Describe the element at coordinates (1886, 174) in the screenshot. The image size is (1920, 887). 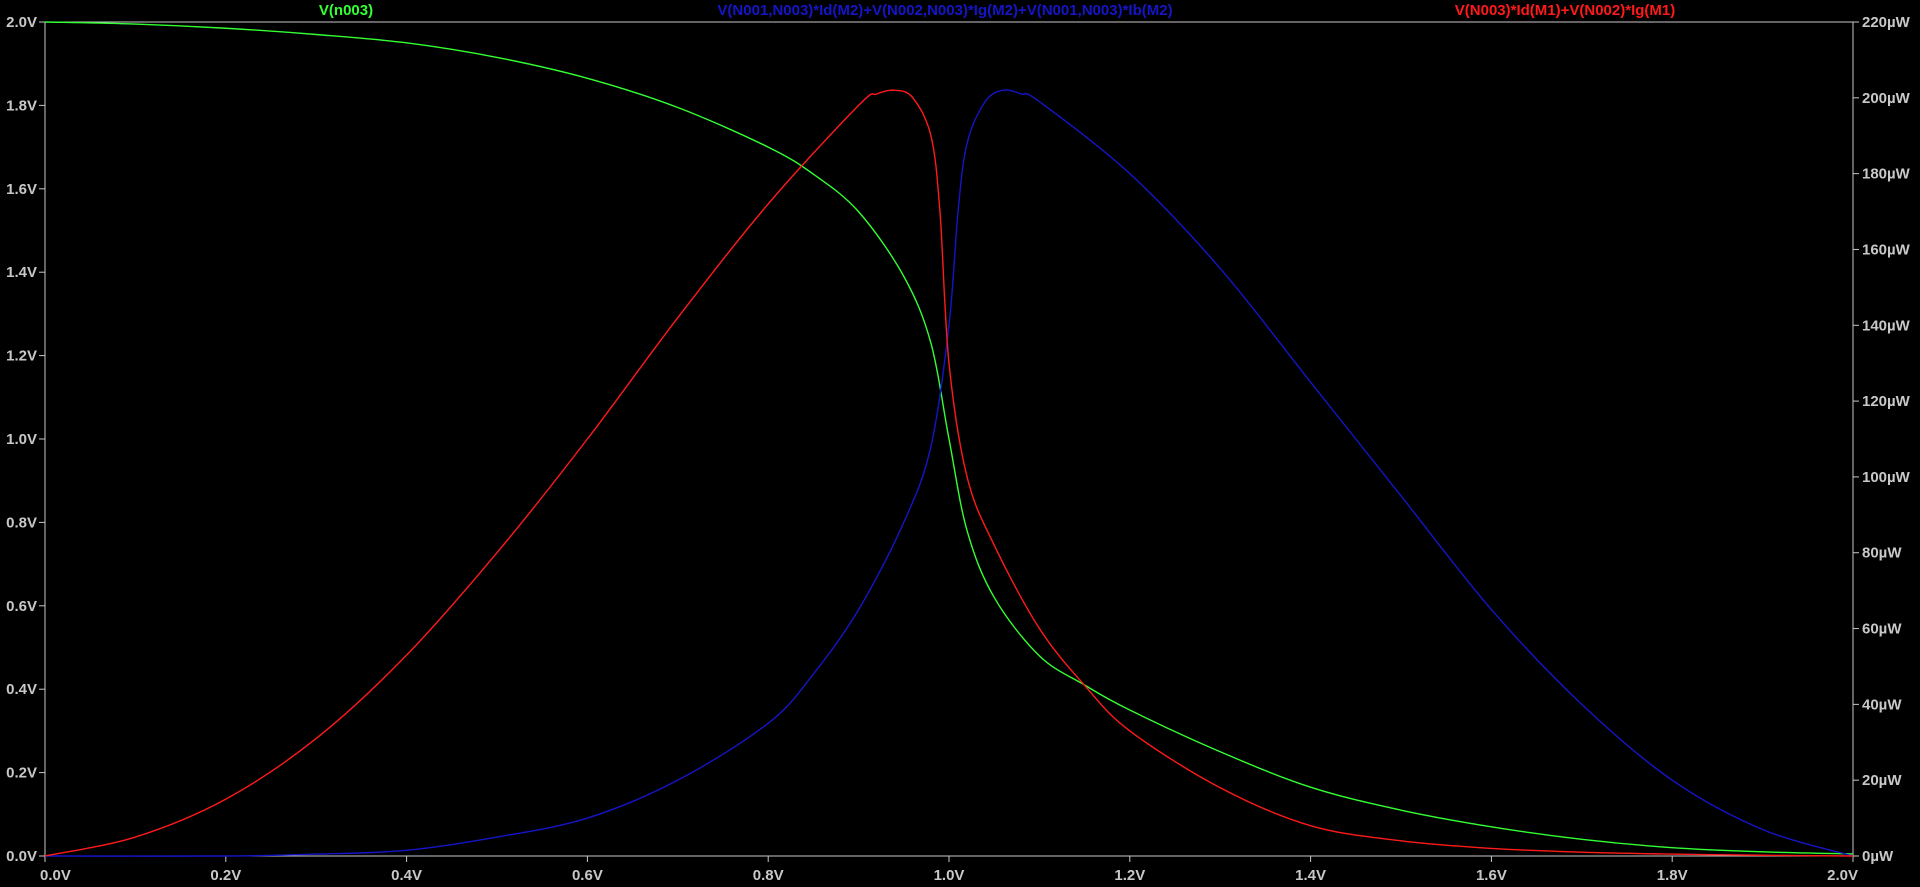
I see `y2-tick-label: 180µW` at that location.